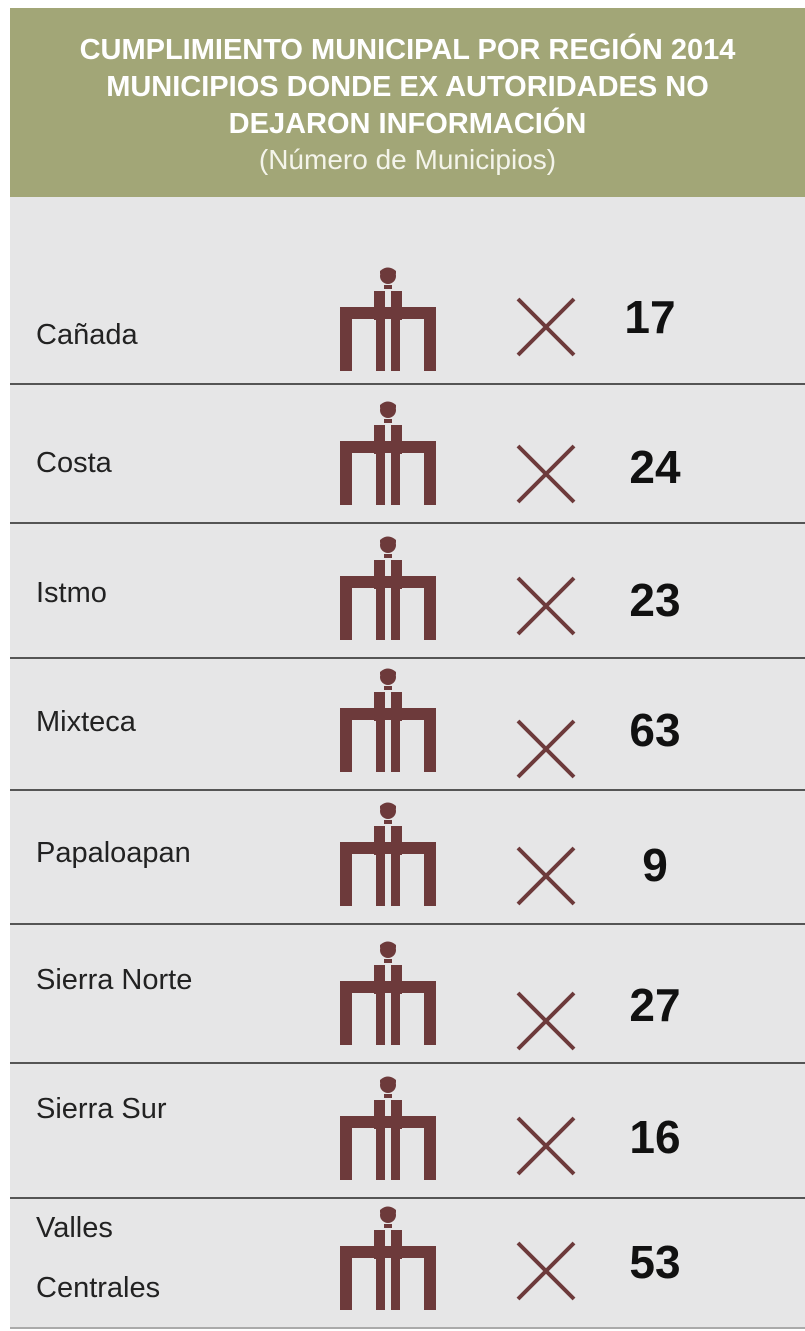 This screenshot has height=1331, width=805. What do you see at coordinates (650, 317) in the screenshot?
I see `value: 17` at bounding box center [650, 317].